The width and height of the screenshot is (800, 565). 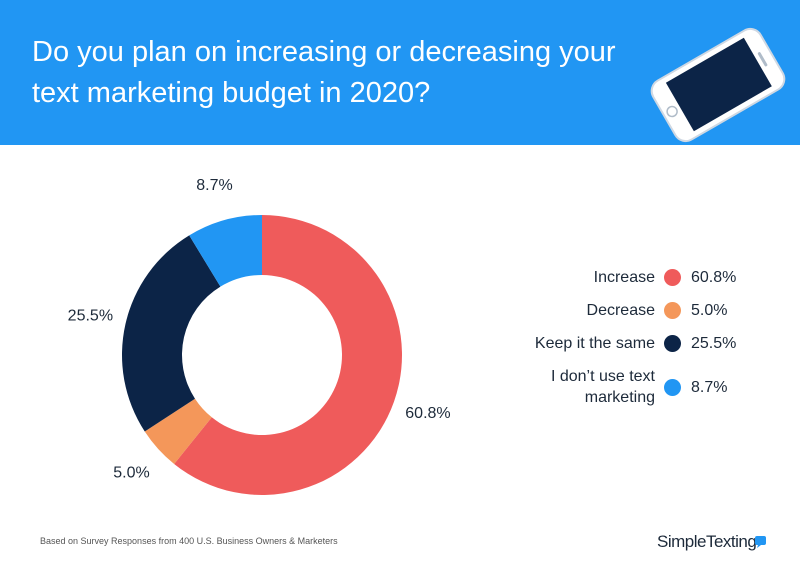 What do you see at coordinates (707, 541) in the screenshot?
I see `brand-name: SimpleTexting` at bounding box center [707, 541].